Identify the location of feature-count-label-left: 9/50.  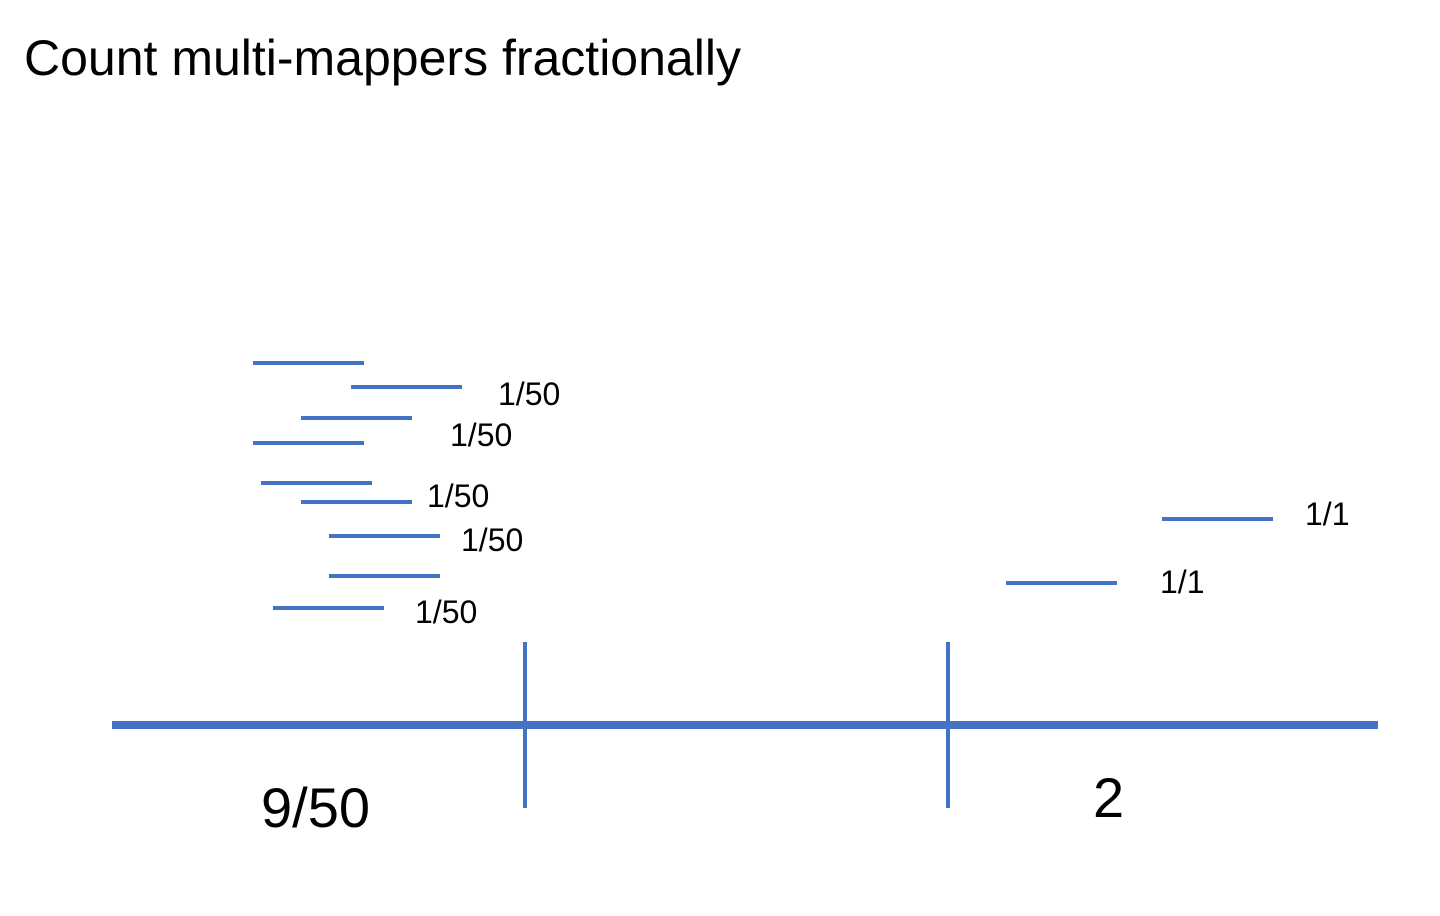
(315, 807).